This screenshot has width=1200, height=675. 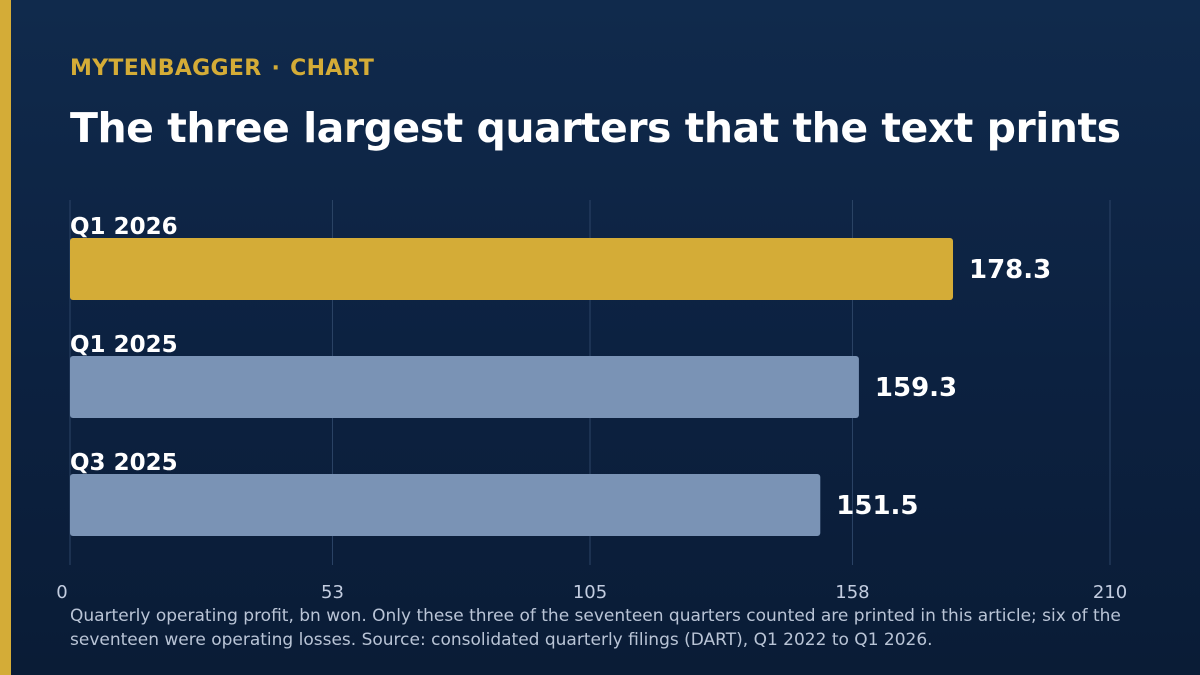 What do you see at coordinates (332, 592) in the screenshot?
I see `x-tick-label: 53` at bounding box center [332, 592].